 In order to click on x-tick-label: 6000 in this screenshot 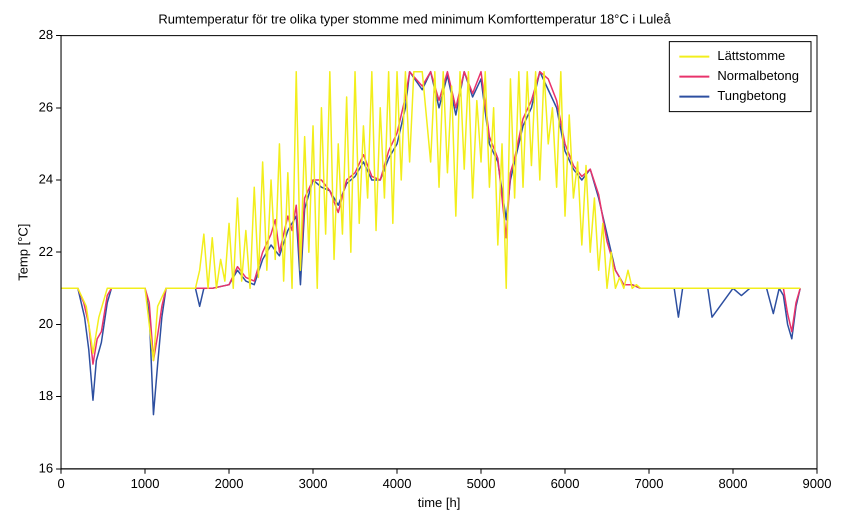, I will do `click(565, 484)`.